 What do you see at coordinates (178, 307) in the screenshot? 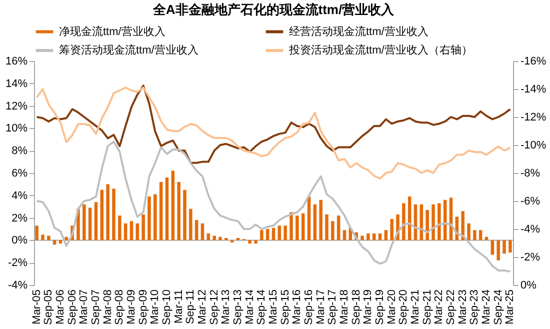
I see `x-tick-label: Mar-11` at bounding box center [178, 307].